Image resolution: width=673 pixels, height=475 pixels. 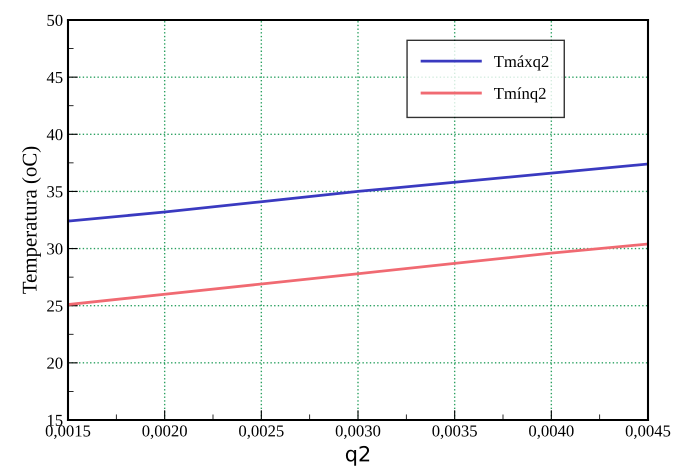 What do you see at coordinates (261, 432) in the screenshot?
I see `x-tick-label: 0,0025` at bounding box center [261, 432].